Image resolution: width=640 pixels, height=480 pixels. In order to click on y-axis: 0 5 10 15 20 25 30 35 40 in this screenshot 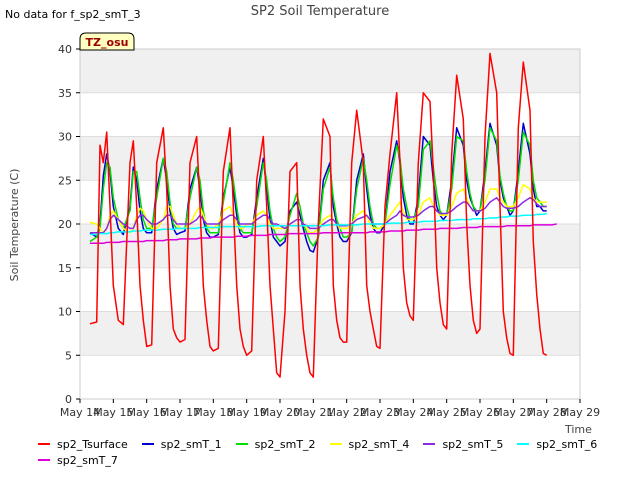, I will do `click(69, 224)`.